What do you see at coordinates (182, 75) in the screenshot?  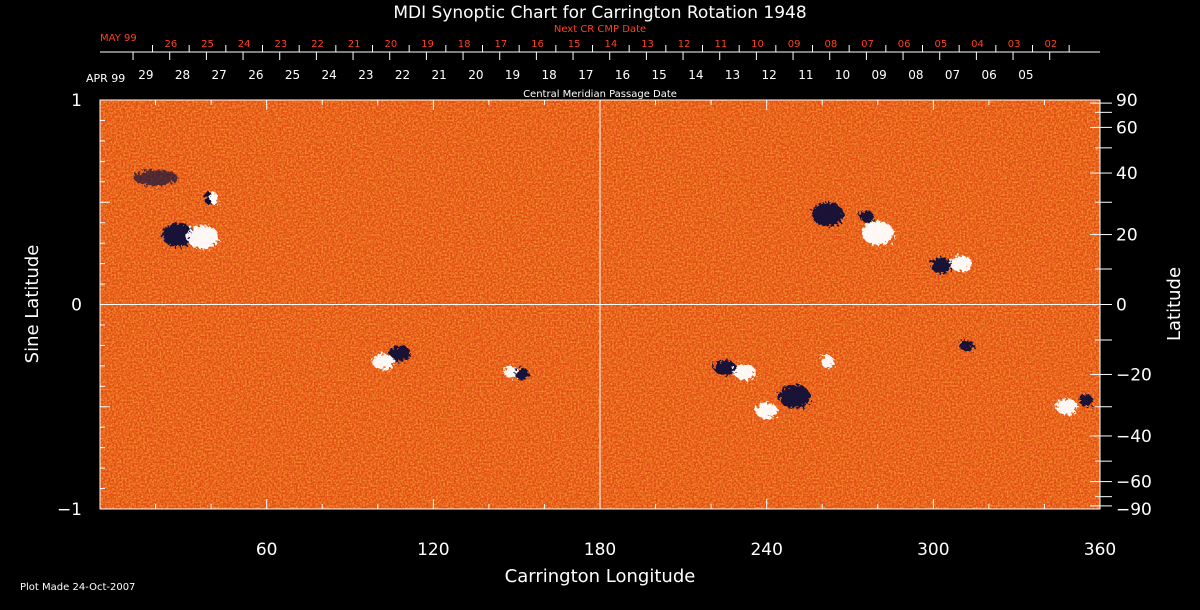 I see `cmp-axis-date: 28` at bounding box center [182, 75].